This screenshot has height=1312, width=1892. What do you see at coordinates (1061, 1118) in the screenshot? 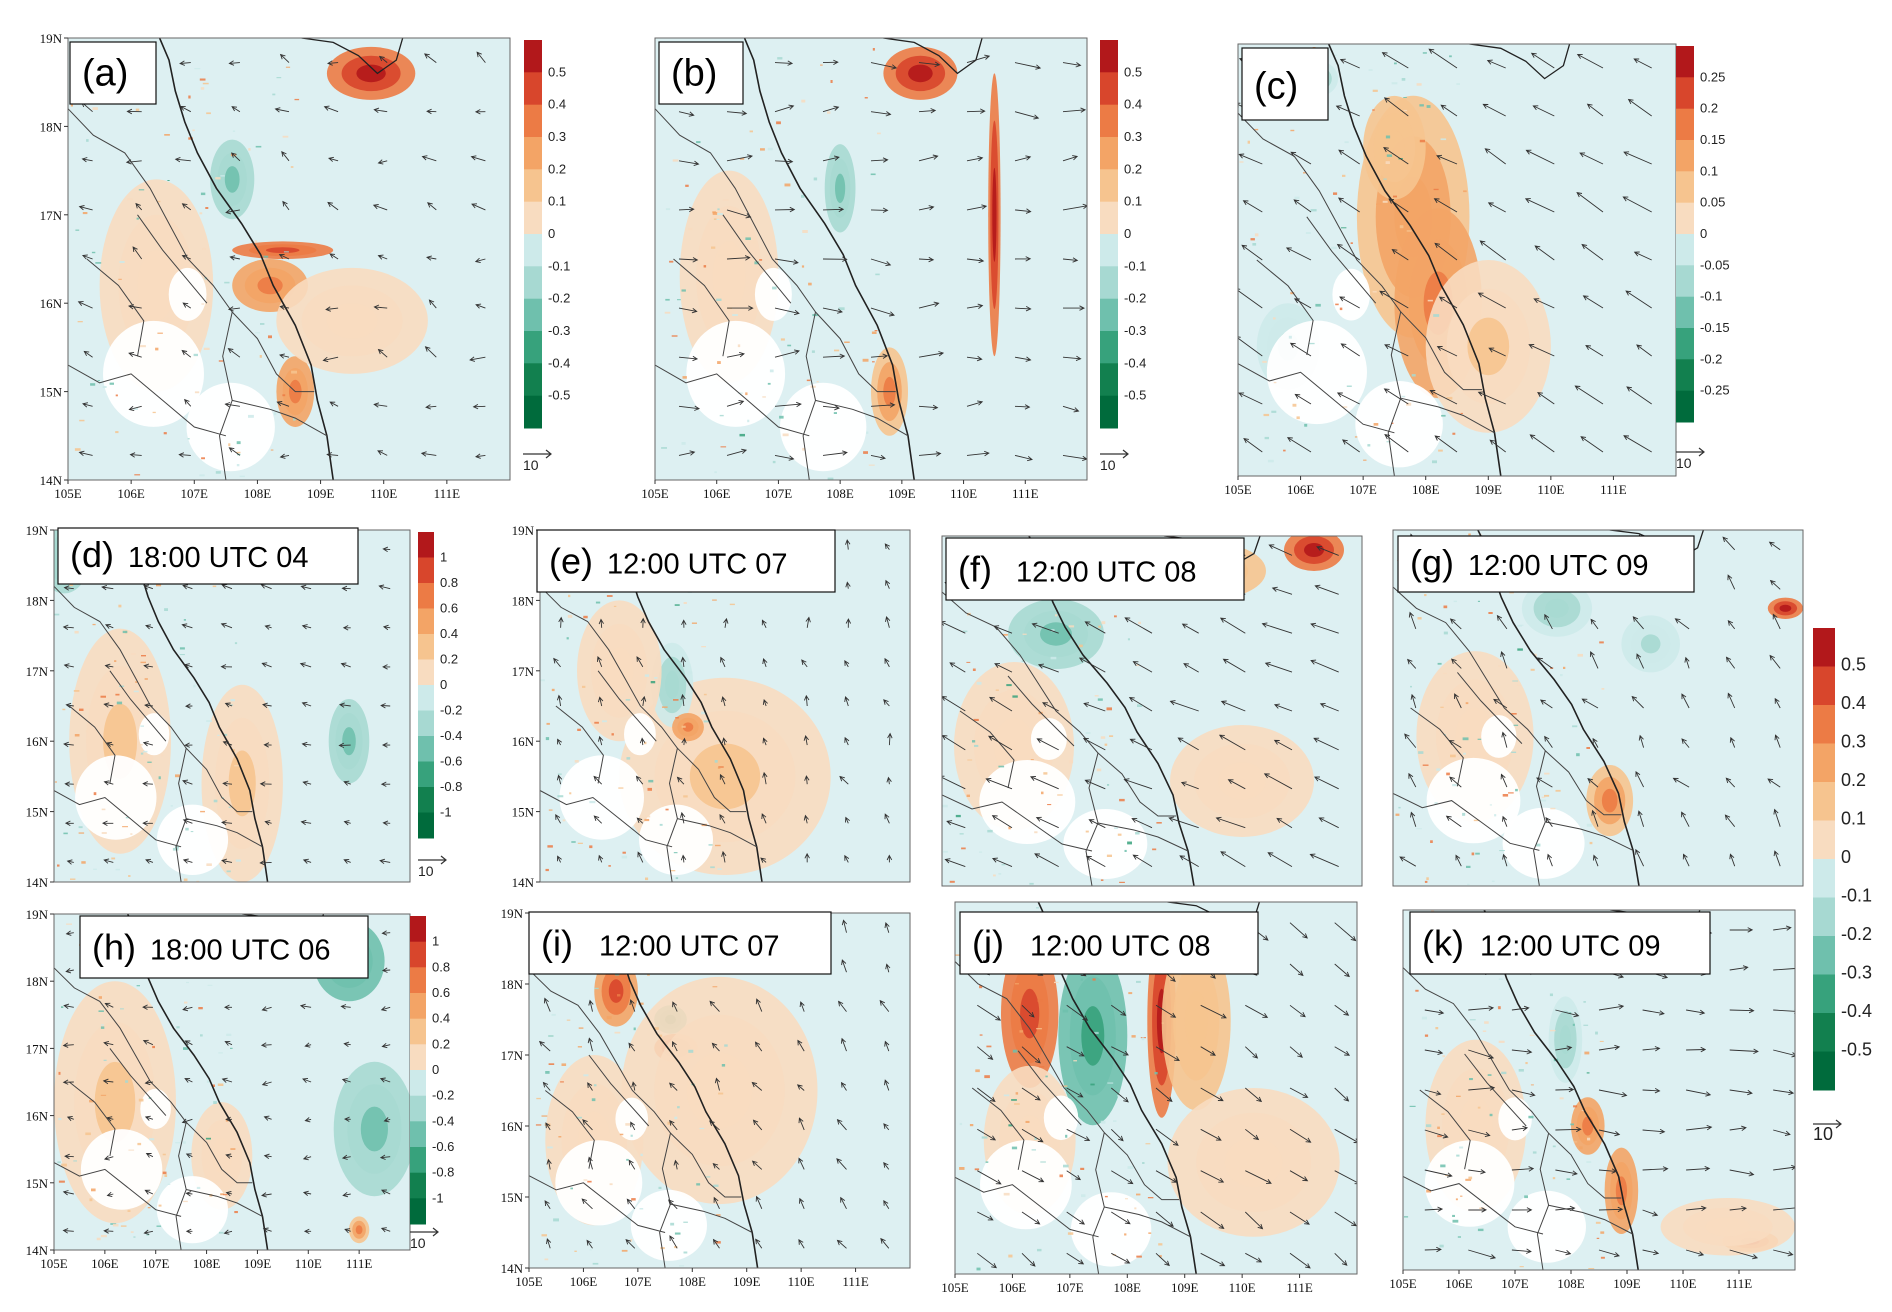
I see `terrain-void` at bounding box center [1061, 1118].